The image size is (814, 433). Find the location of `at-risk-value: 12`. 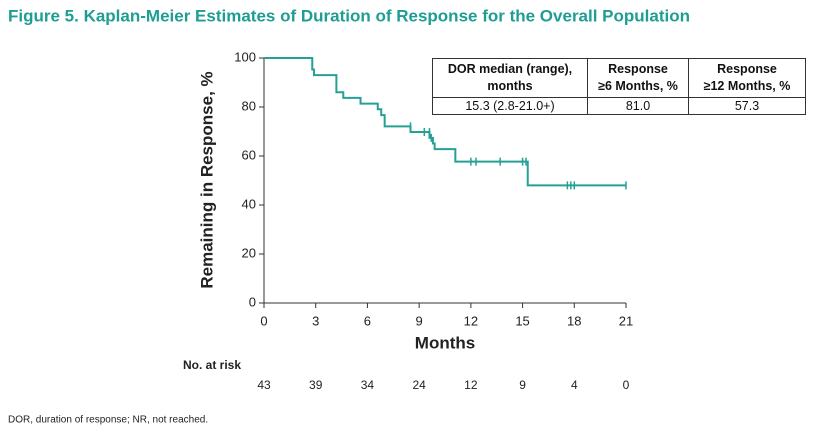

at-risk-value: 12 is located at coordinates (471, 385).